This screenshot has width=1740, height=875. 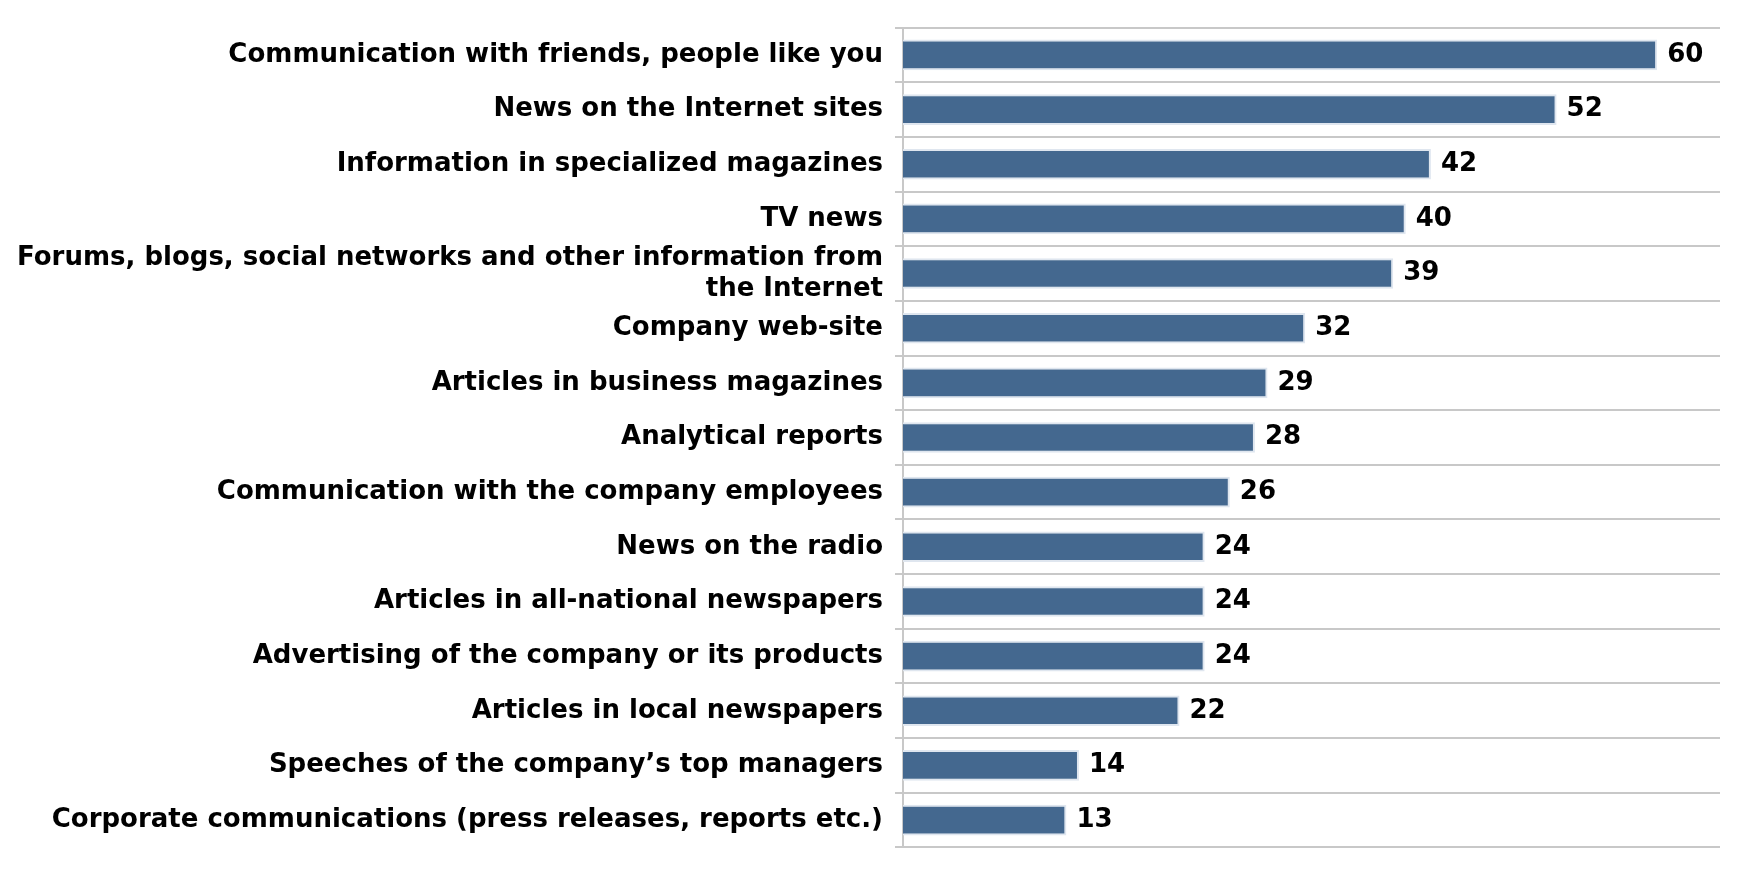 What do you see at coordinates (1433, 216) in the screenshot?
I see `data-label: 40` at bounding box center [1433, 216].